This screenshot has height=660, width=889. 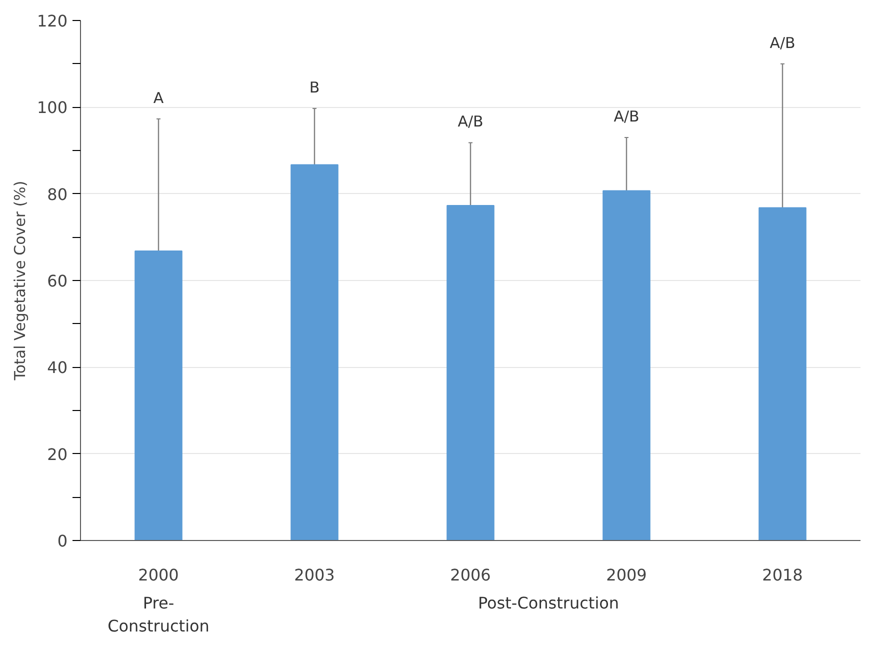 What do you see at coordinates (159, 615) in the screenshot?
I see `text: Pre- Construction` at bounding box center [159, 615].